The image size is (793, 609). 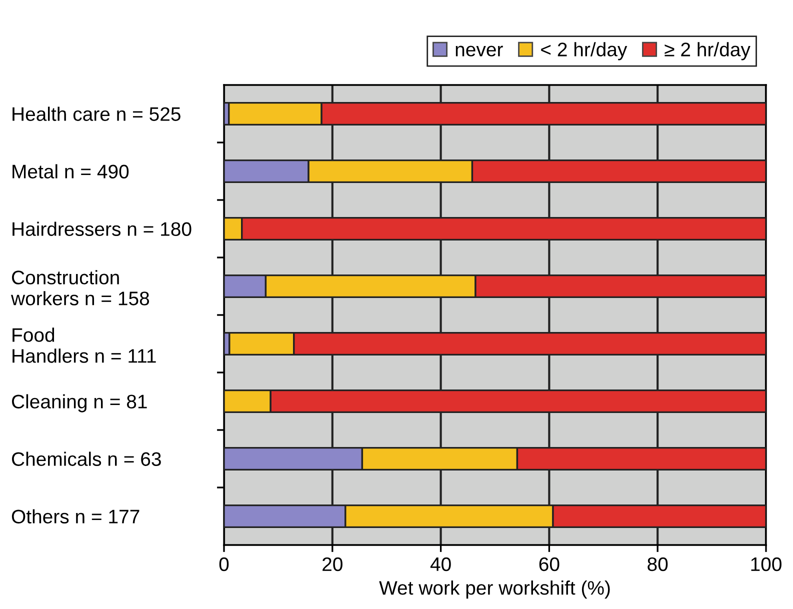 What do you see at coordinates (549, 564) in the screenshot?
I see `x-tick-label: 60` at bounding box center [549, 564].